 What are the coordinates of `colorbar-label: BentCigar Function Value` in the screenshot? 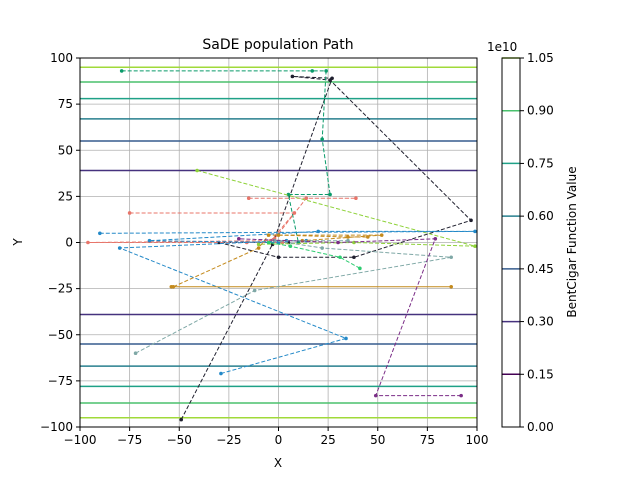 It's located at (572, 241).